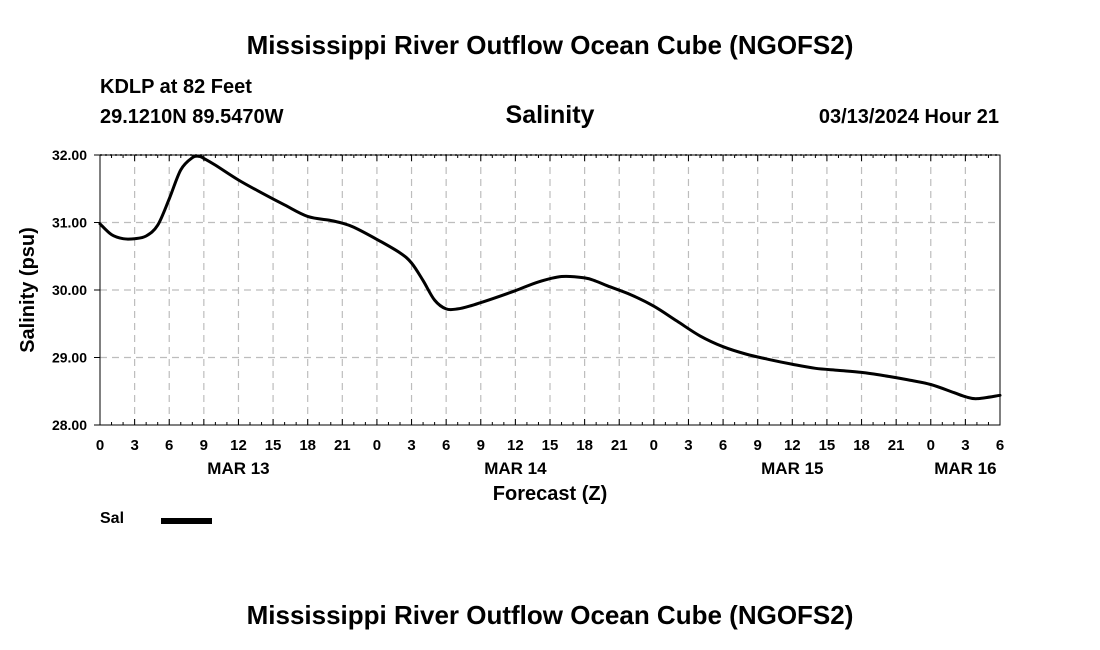 This screenshot has width=1100, height=650. What do you see at coordinates (515, 468) in the screenshot?
I see `day-label: MAR 14` at bounding box center [515, 468].